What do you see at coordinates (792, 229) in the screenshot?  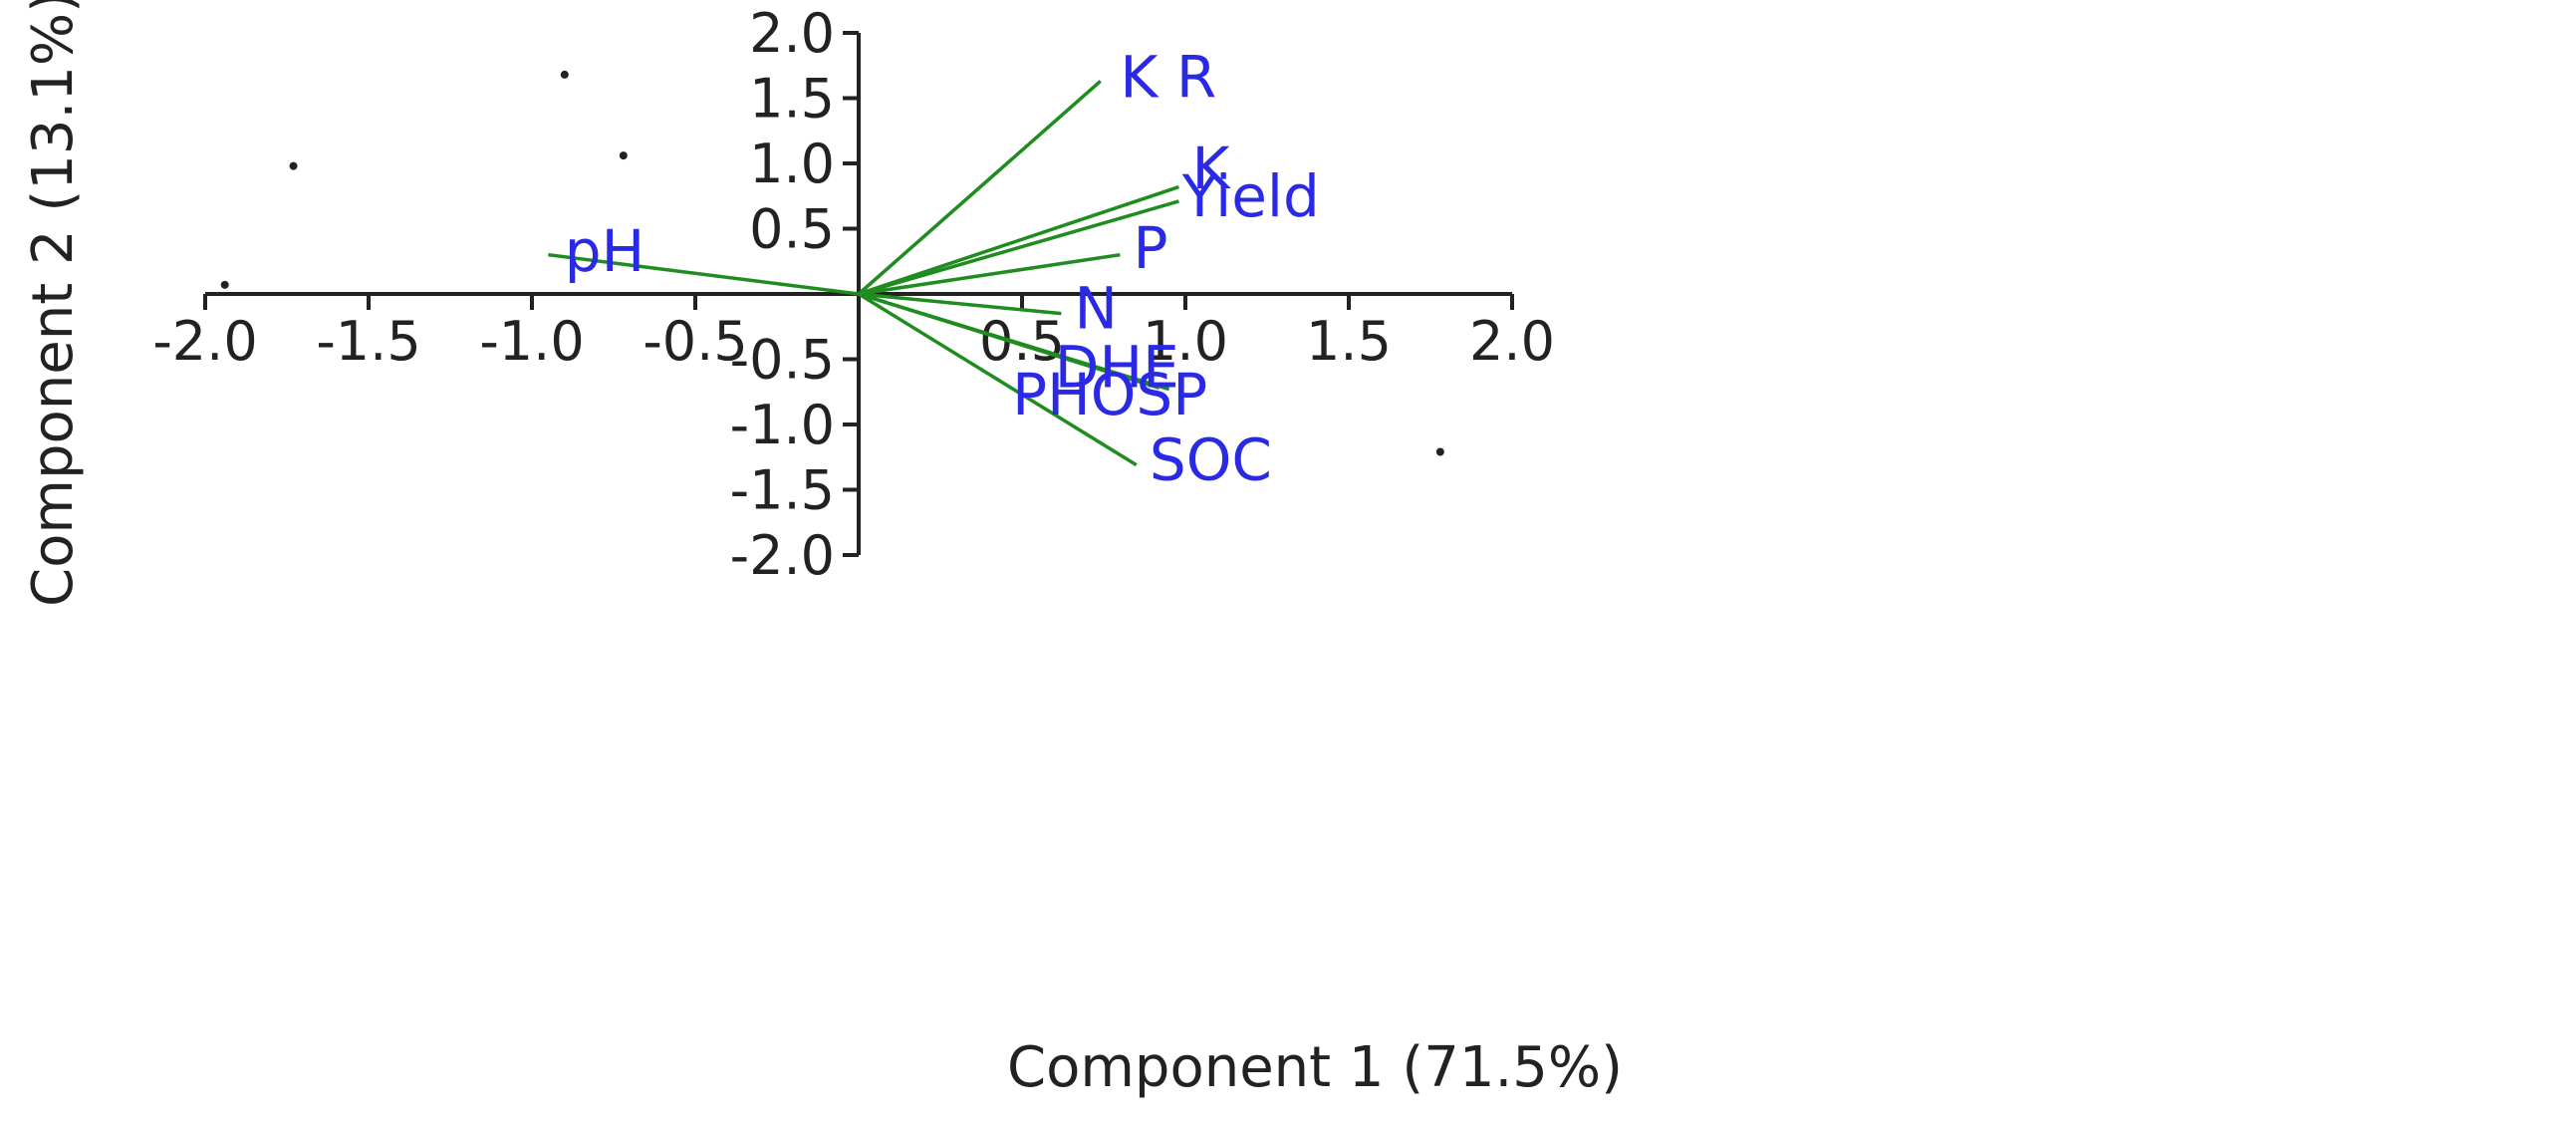 I see `y-tick-label: 0.5` at bounding box center [792, 229].